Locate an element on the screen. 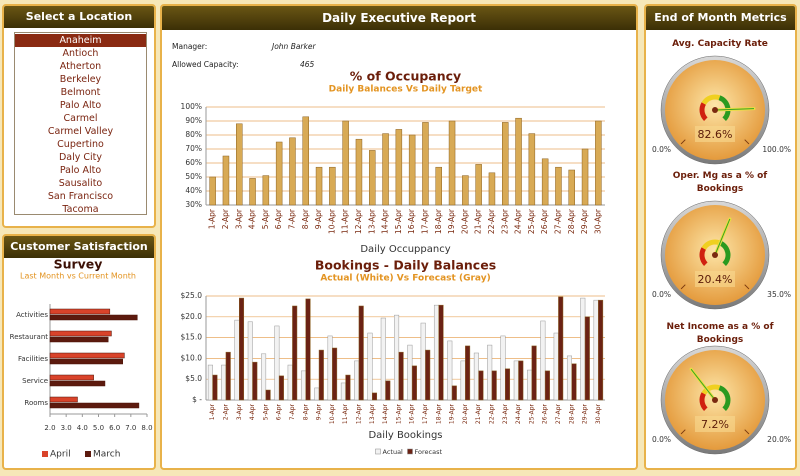 Image resolution: width=800 pixels, height=476 pixels. location-item: Sausalito is located at coordinates (80, 183).